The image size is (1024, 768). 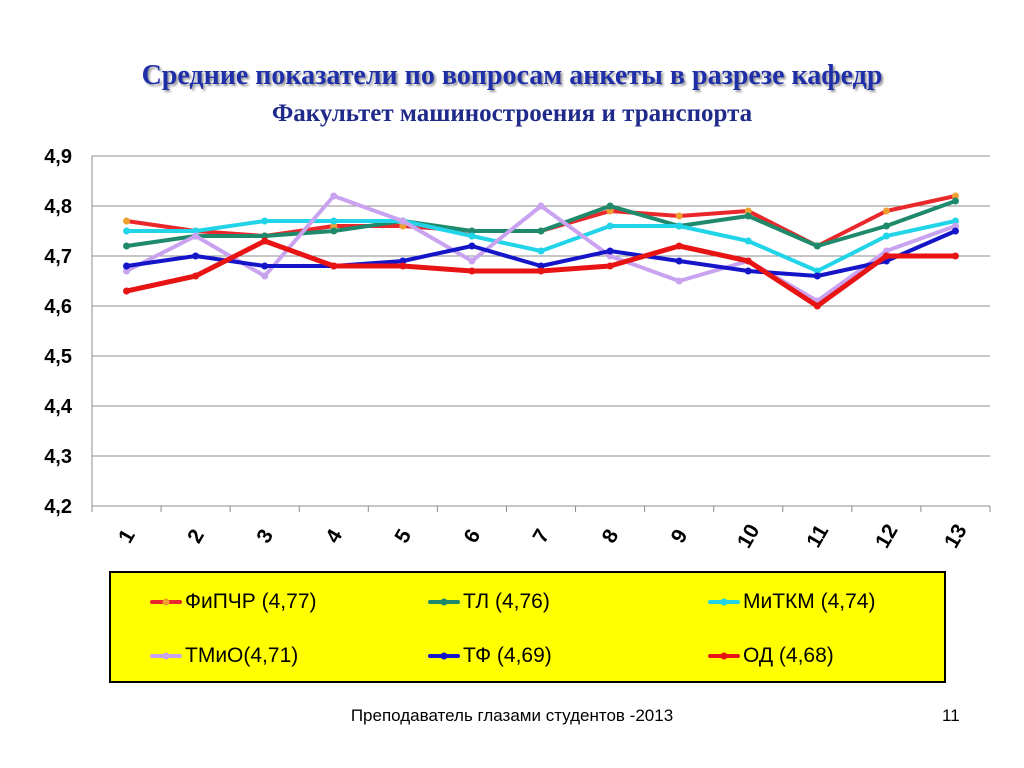 I want to click on legend-item-fipchr: ФиПЧР (4,77), so click(x=233, y=602).